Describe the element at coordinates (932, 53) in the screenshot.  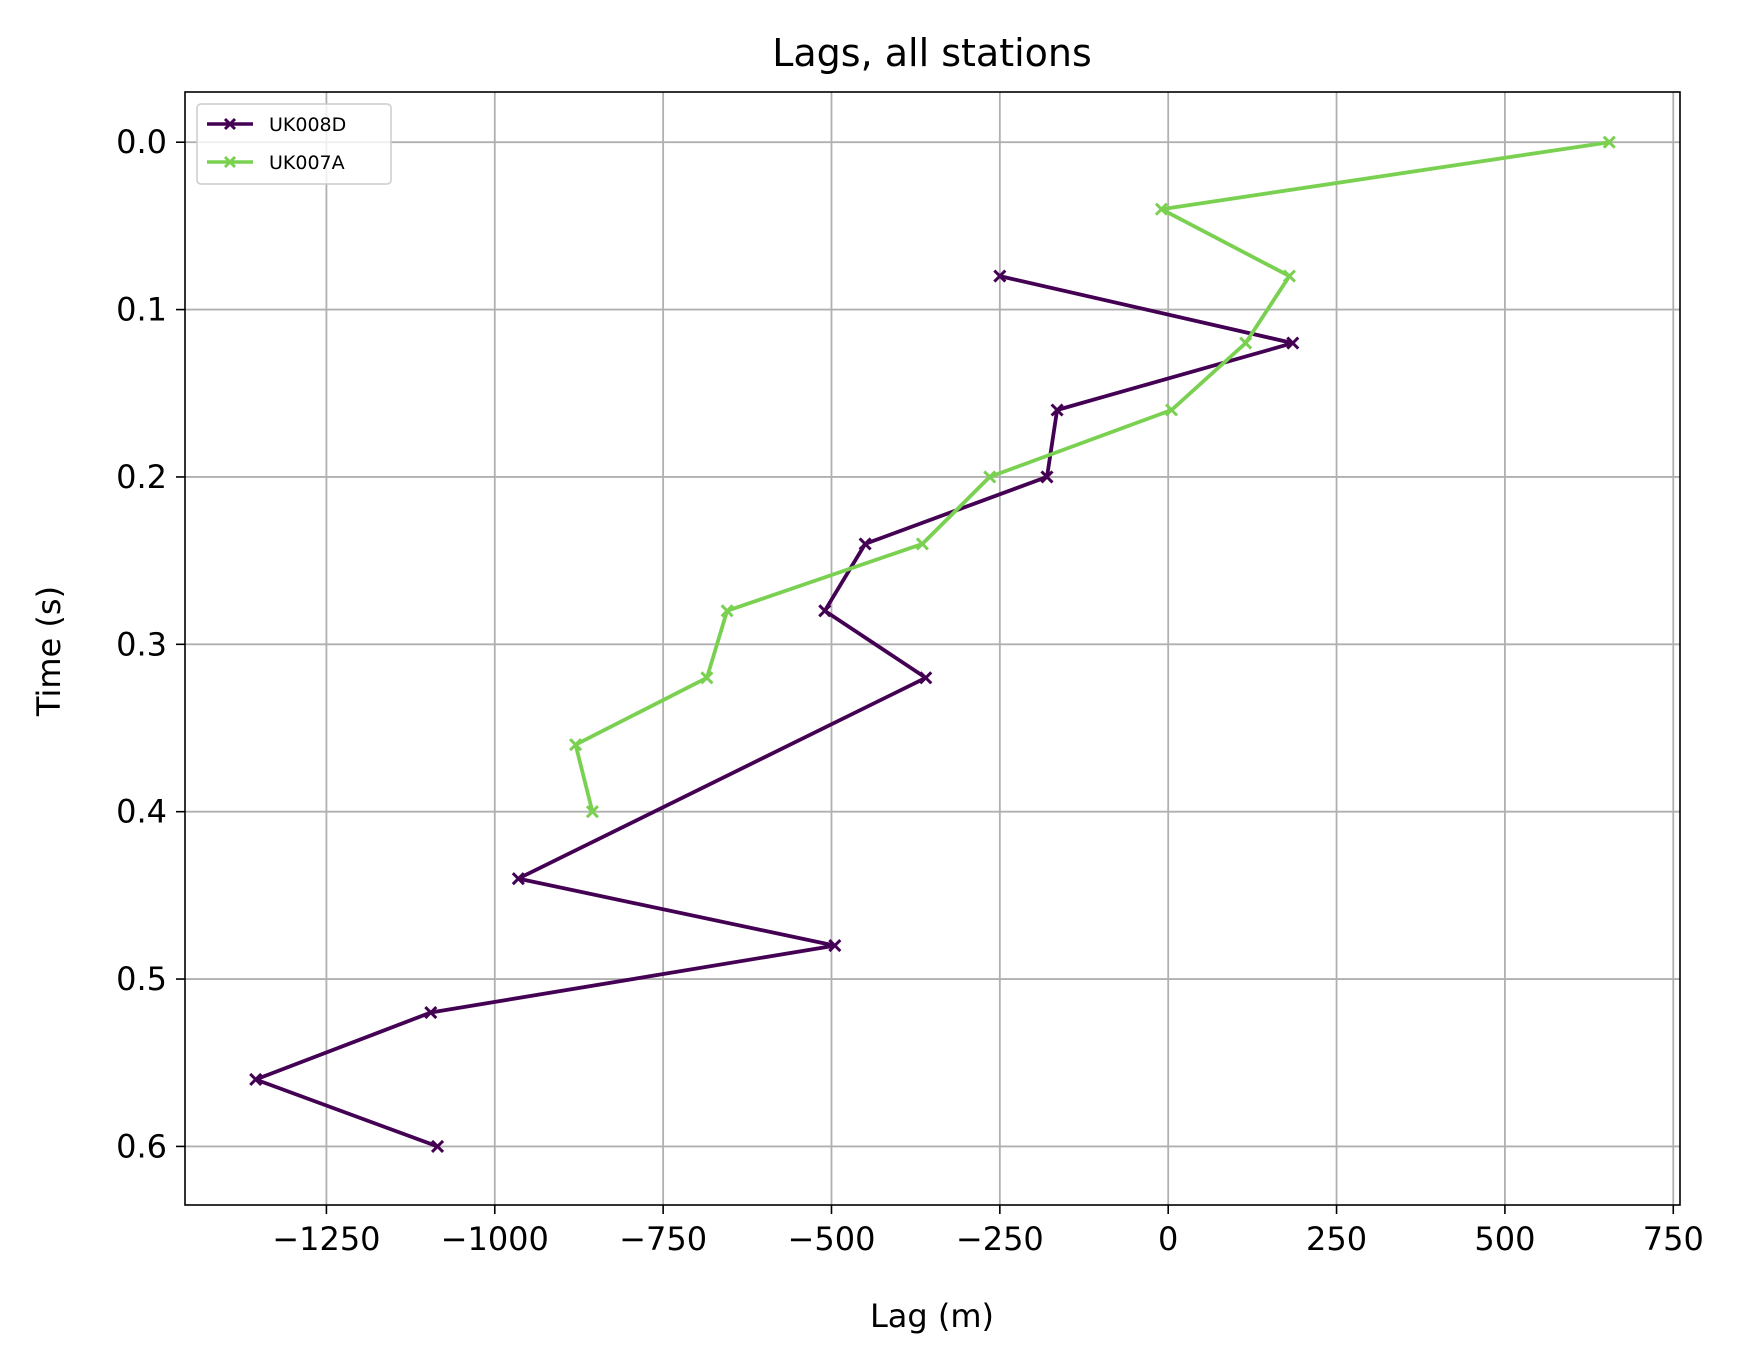
I see `chart-title: Lags, all stations` at that location.